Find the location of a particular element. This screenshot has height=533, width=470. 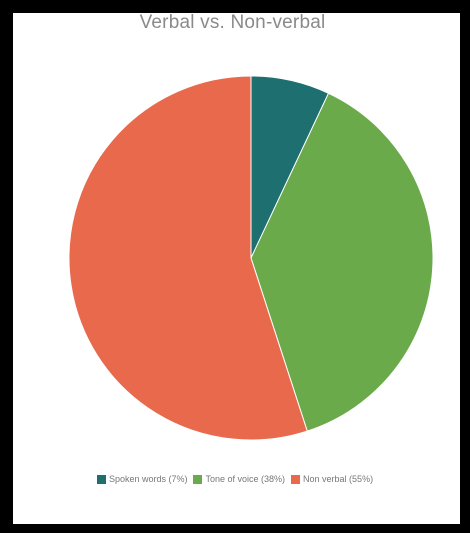

legend-item-tone-of-voice: Tone of voice (38%) is located at coordinates (239, 479).